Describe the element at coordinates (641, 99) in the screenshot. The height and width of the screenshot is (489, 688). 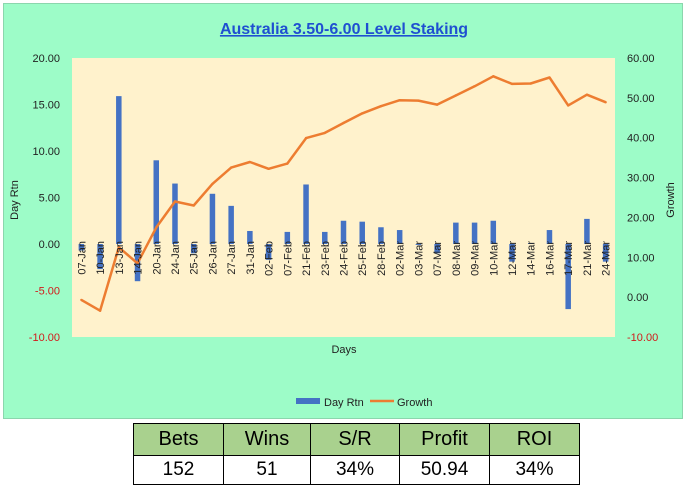
I see `right-tick-1: 50.00` at that location.